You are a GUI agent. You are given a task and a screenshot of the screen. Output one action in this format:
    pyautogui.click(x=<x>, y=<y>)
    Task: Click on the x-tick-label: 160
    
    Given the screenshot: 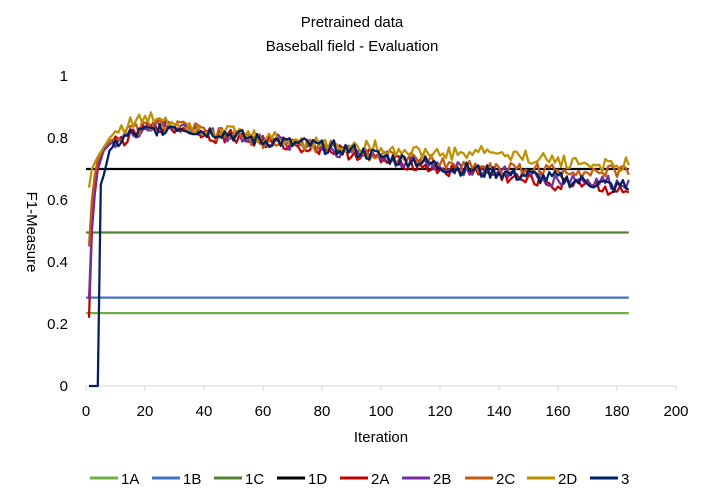 What is the action you would take?
    pyautogui.click(x=557, y=411)
    